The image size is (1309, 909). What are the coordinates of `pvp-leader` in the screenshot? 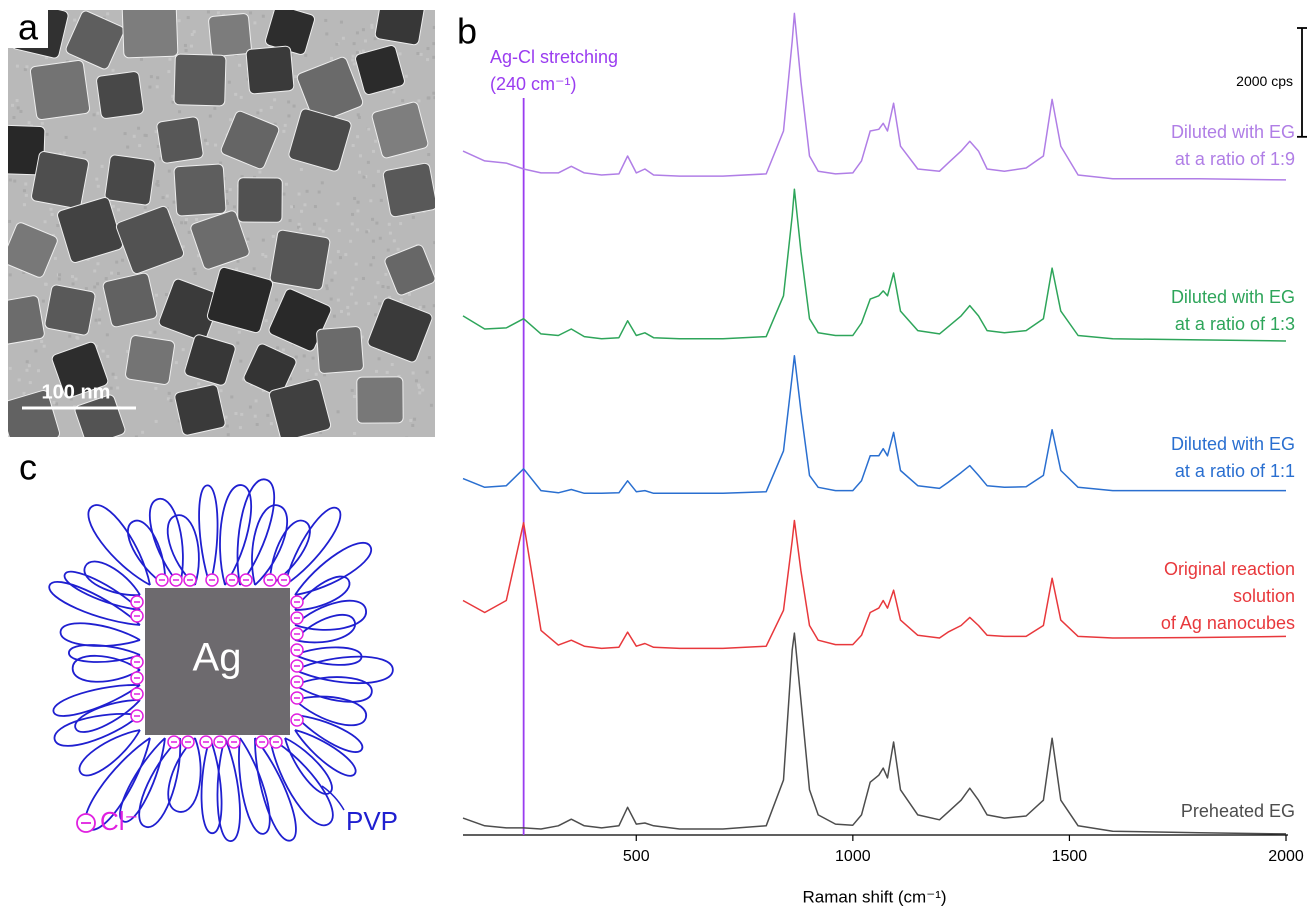 It's located at (333, 798).